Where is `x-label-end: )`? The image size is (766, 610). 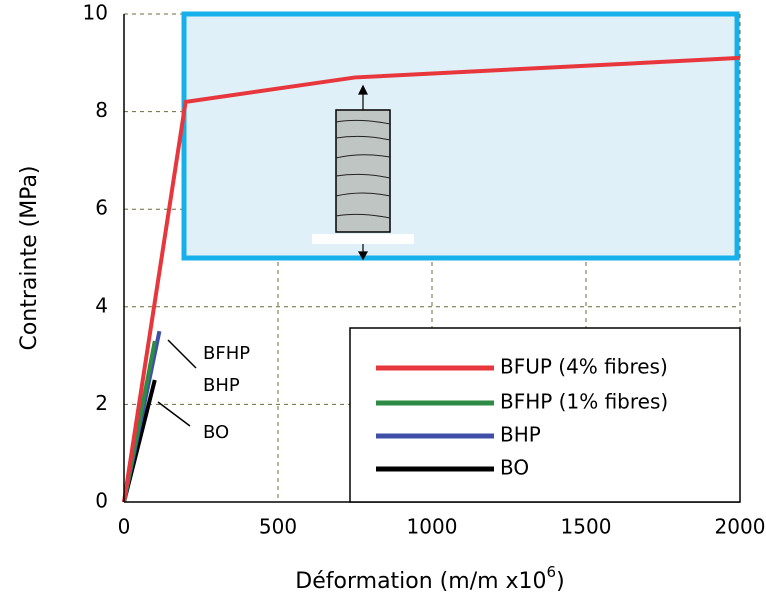
x-label-end: ) is located at coordinates (560, 581).